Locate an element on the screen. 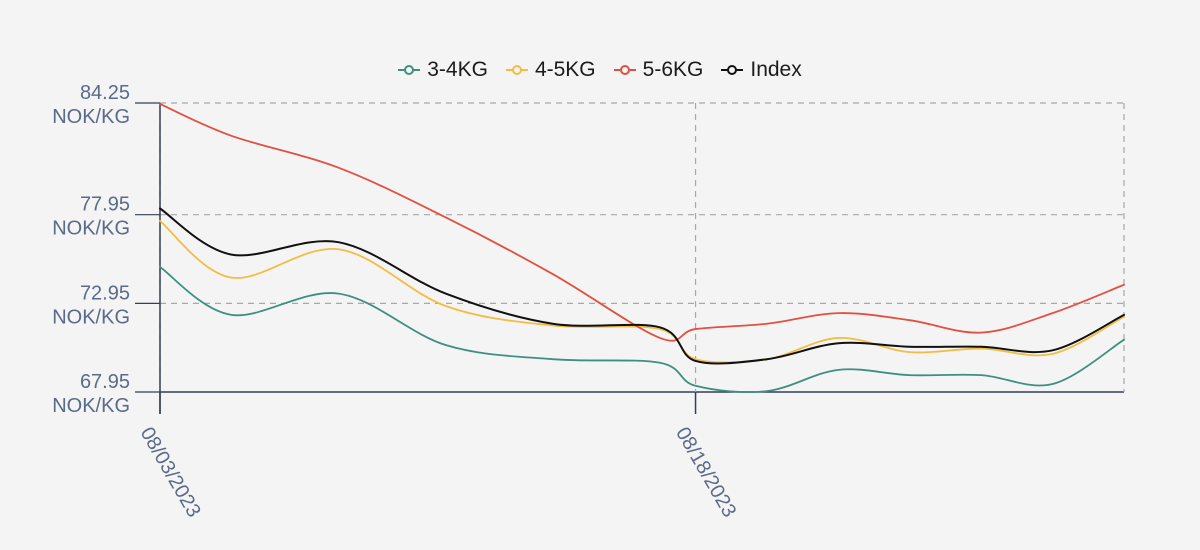  legend-swatch-4-5kg is located at coordinates (516, 70).